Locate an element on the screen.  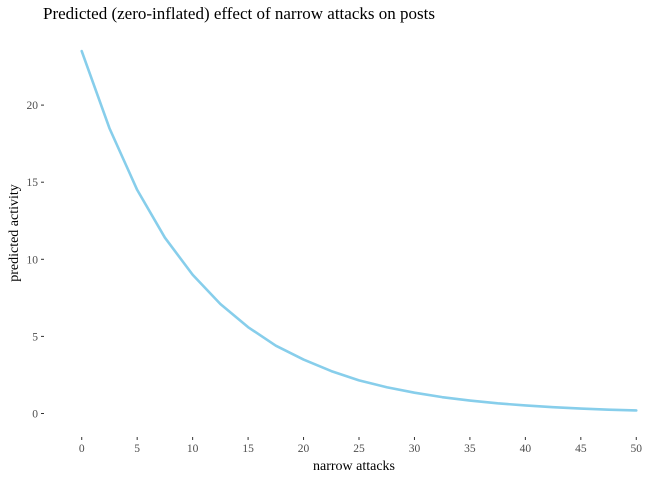
x-tick-label: 0 is located at coordinates (82, 449).